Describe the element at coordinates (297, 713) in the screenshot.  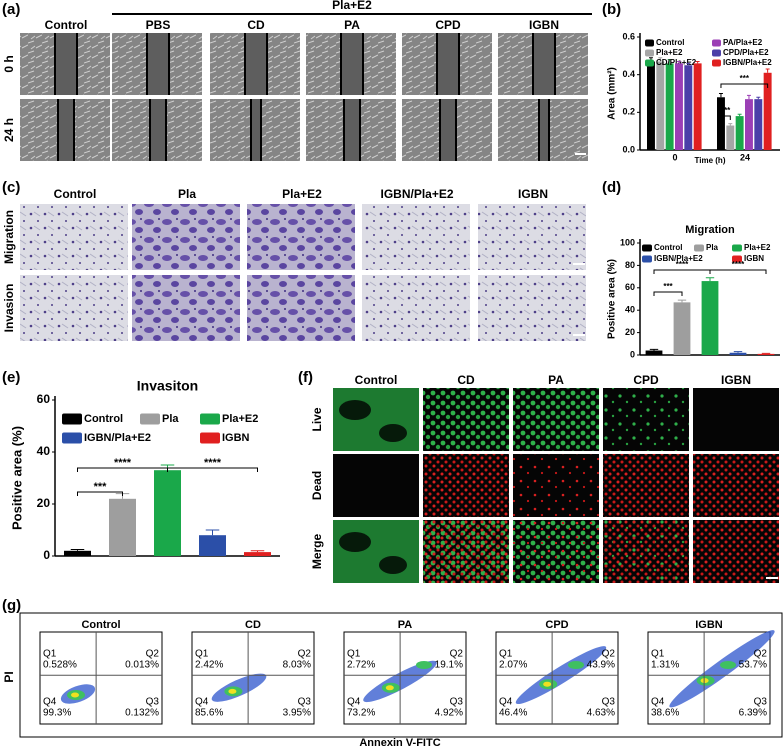
I see `quadrant-percent: 3.95%` at that location.